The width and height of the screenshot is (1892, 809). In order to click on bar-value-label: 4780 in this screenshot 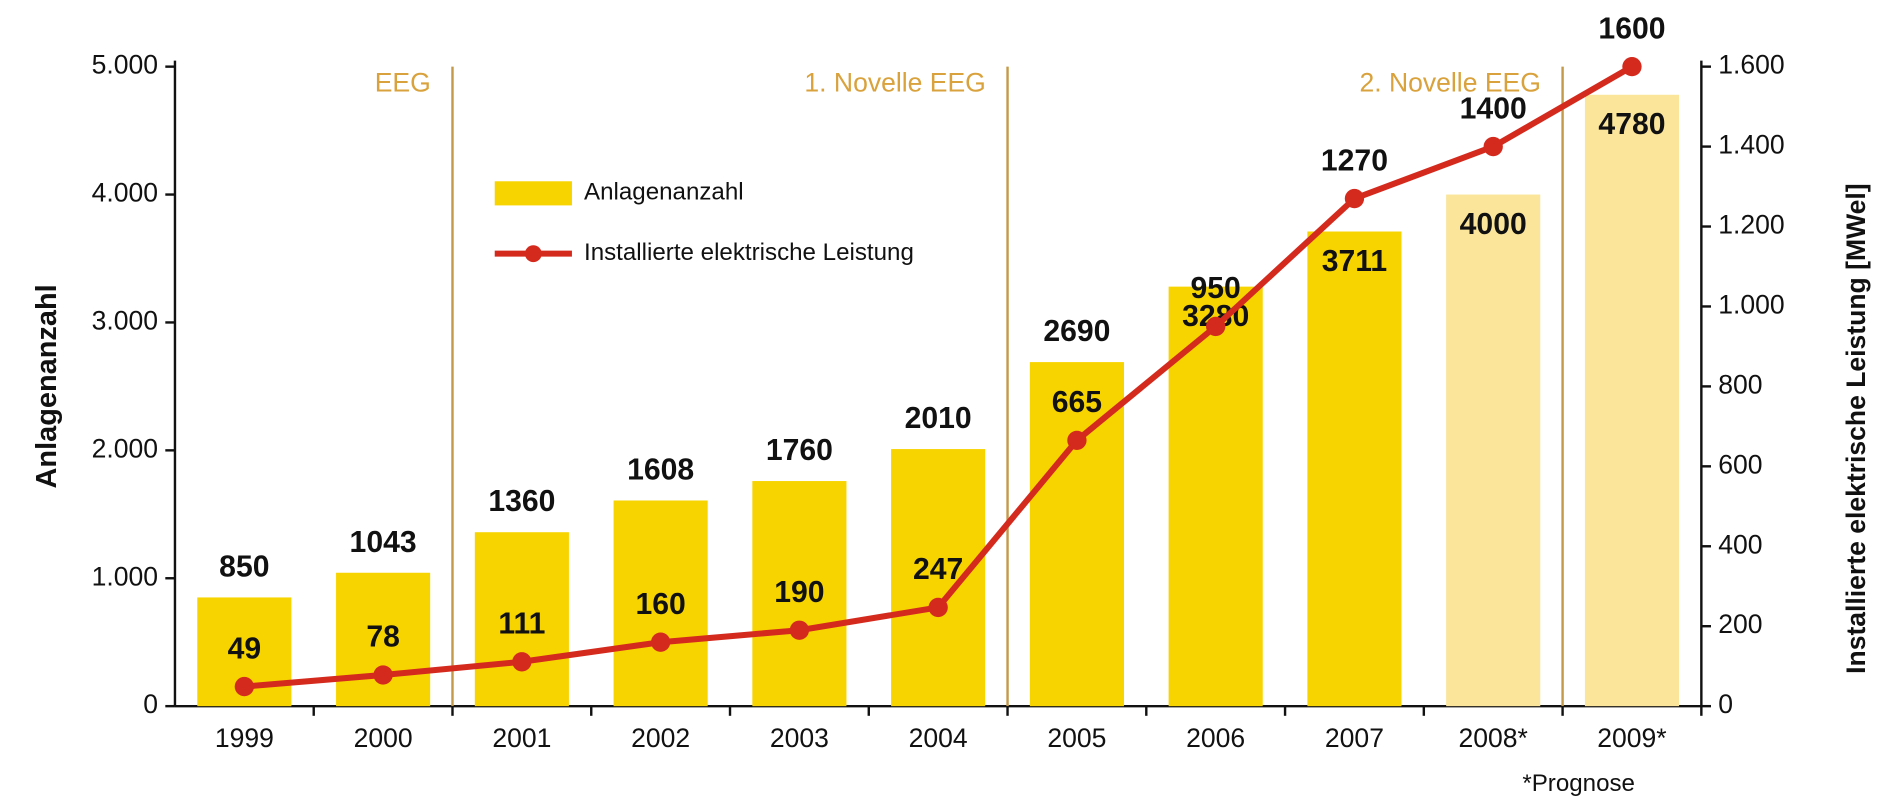, I will do `click(1631, 124)`.